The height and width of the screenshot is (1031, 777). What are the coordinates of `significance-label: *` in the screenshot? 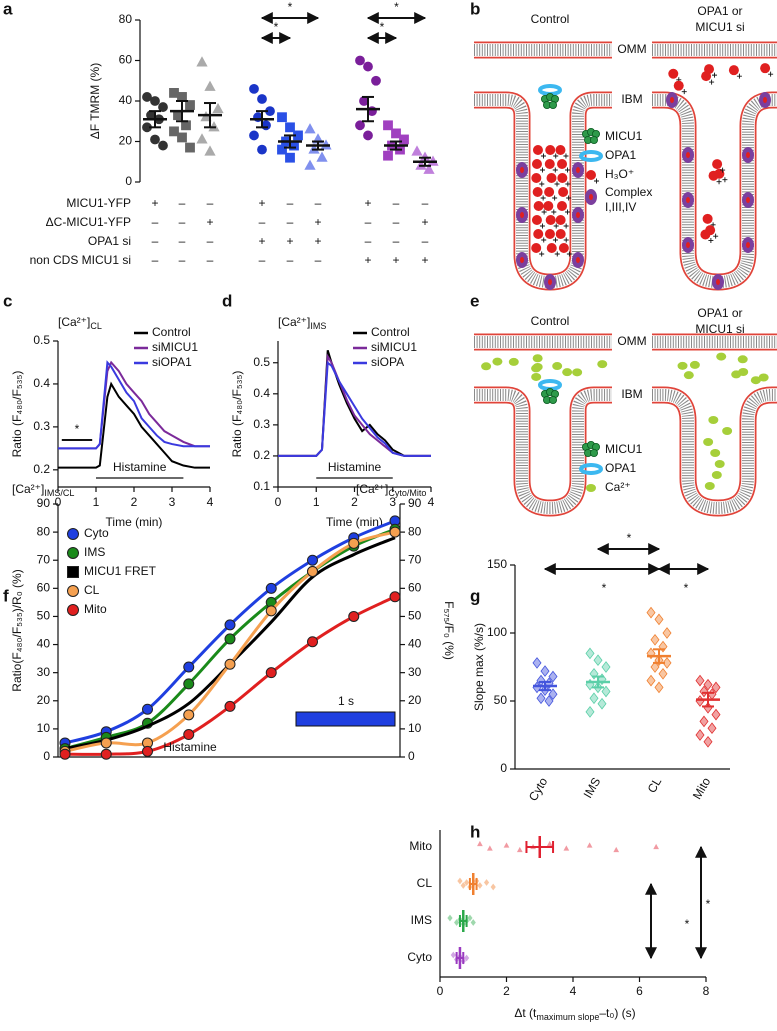 It's located at (382, 27).